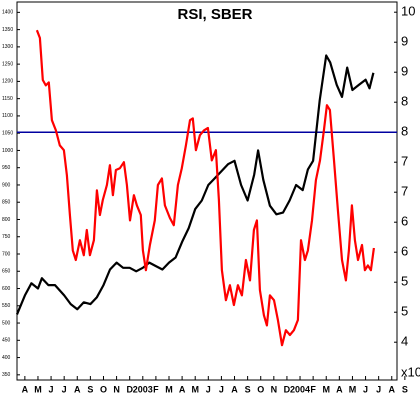 The width and height of the screenshot is (420, 400). What do you see at coordinates (6, 168) in the screenshot?
I see `y-tick-label: 950` at bounding box center [6, 168].